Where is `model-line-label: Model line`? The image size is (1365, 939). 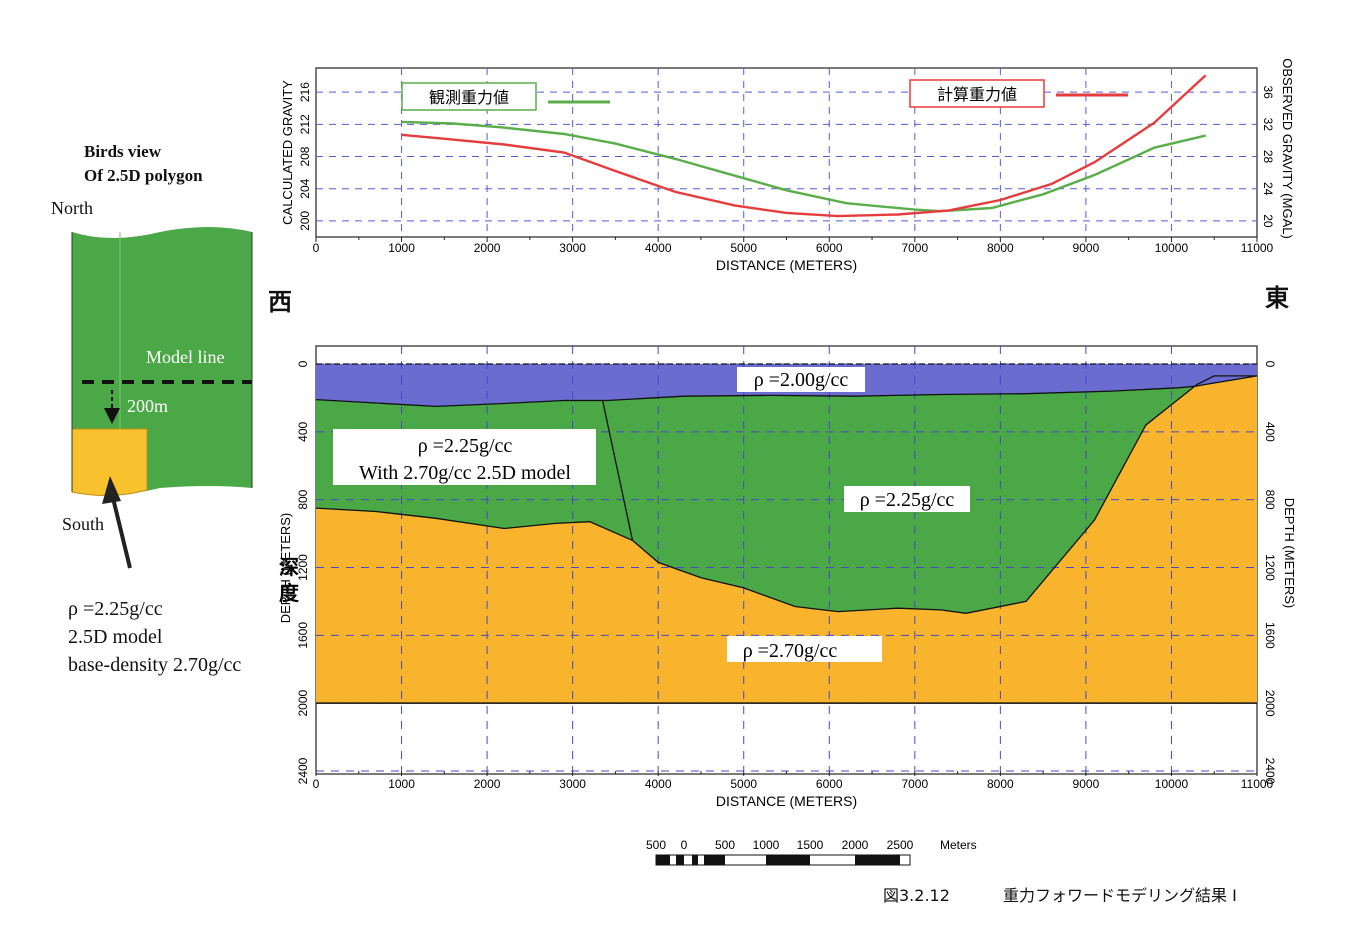 model-line-label: Model line is located at coordinates (185, 357).